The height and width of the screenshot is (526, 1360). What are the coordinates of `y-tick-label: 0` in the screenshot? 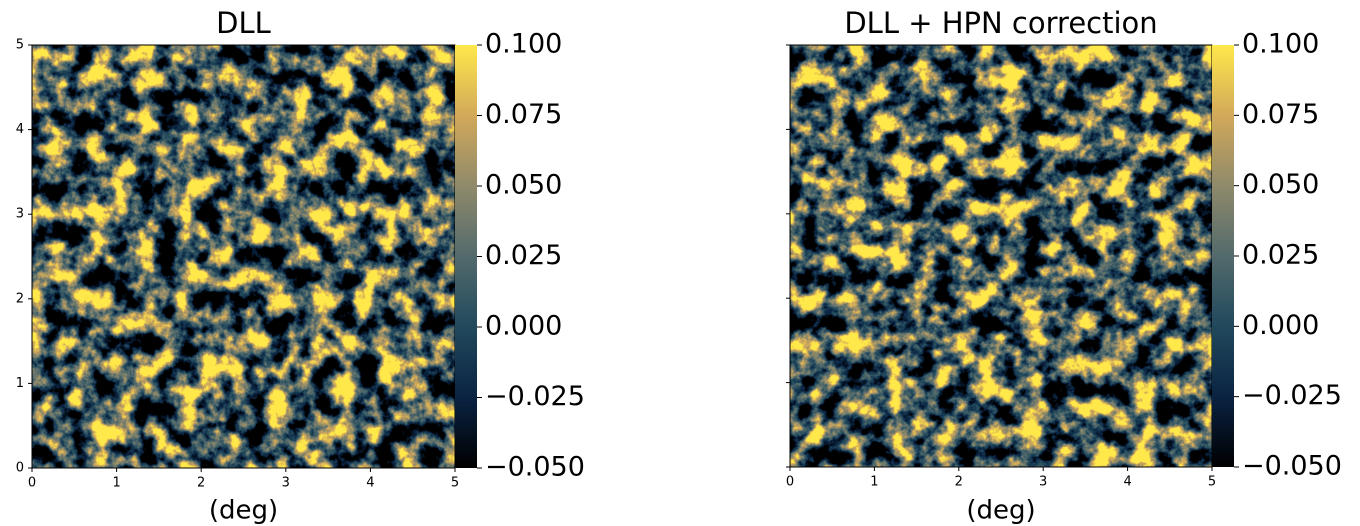 It's located at (20, 468).